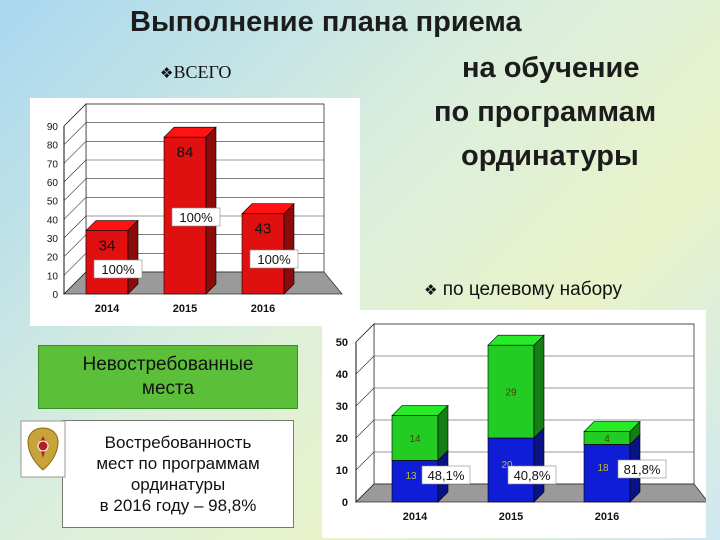  Describe the element at coordinates (112, 257) in the screenshot. I see `bar-2014` at that location.